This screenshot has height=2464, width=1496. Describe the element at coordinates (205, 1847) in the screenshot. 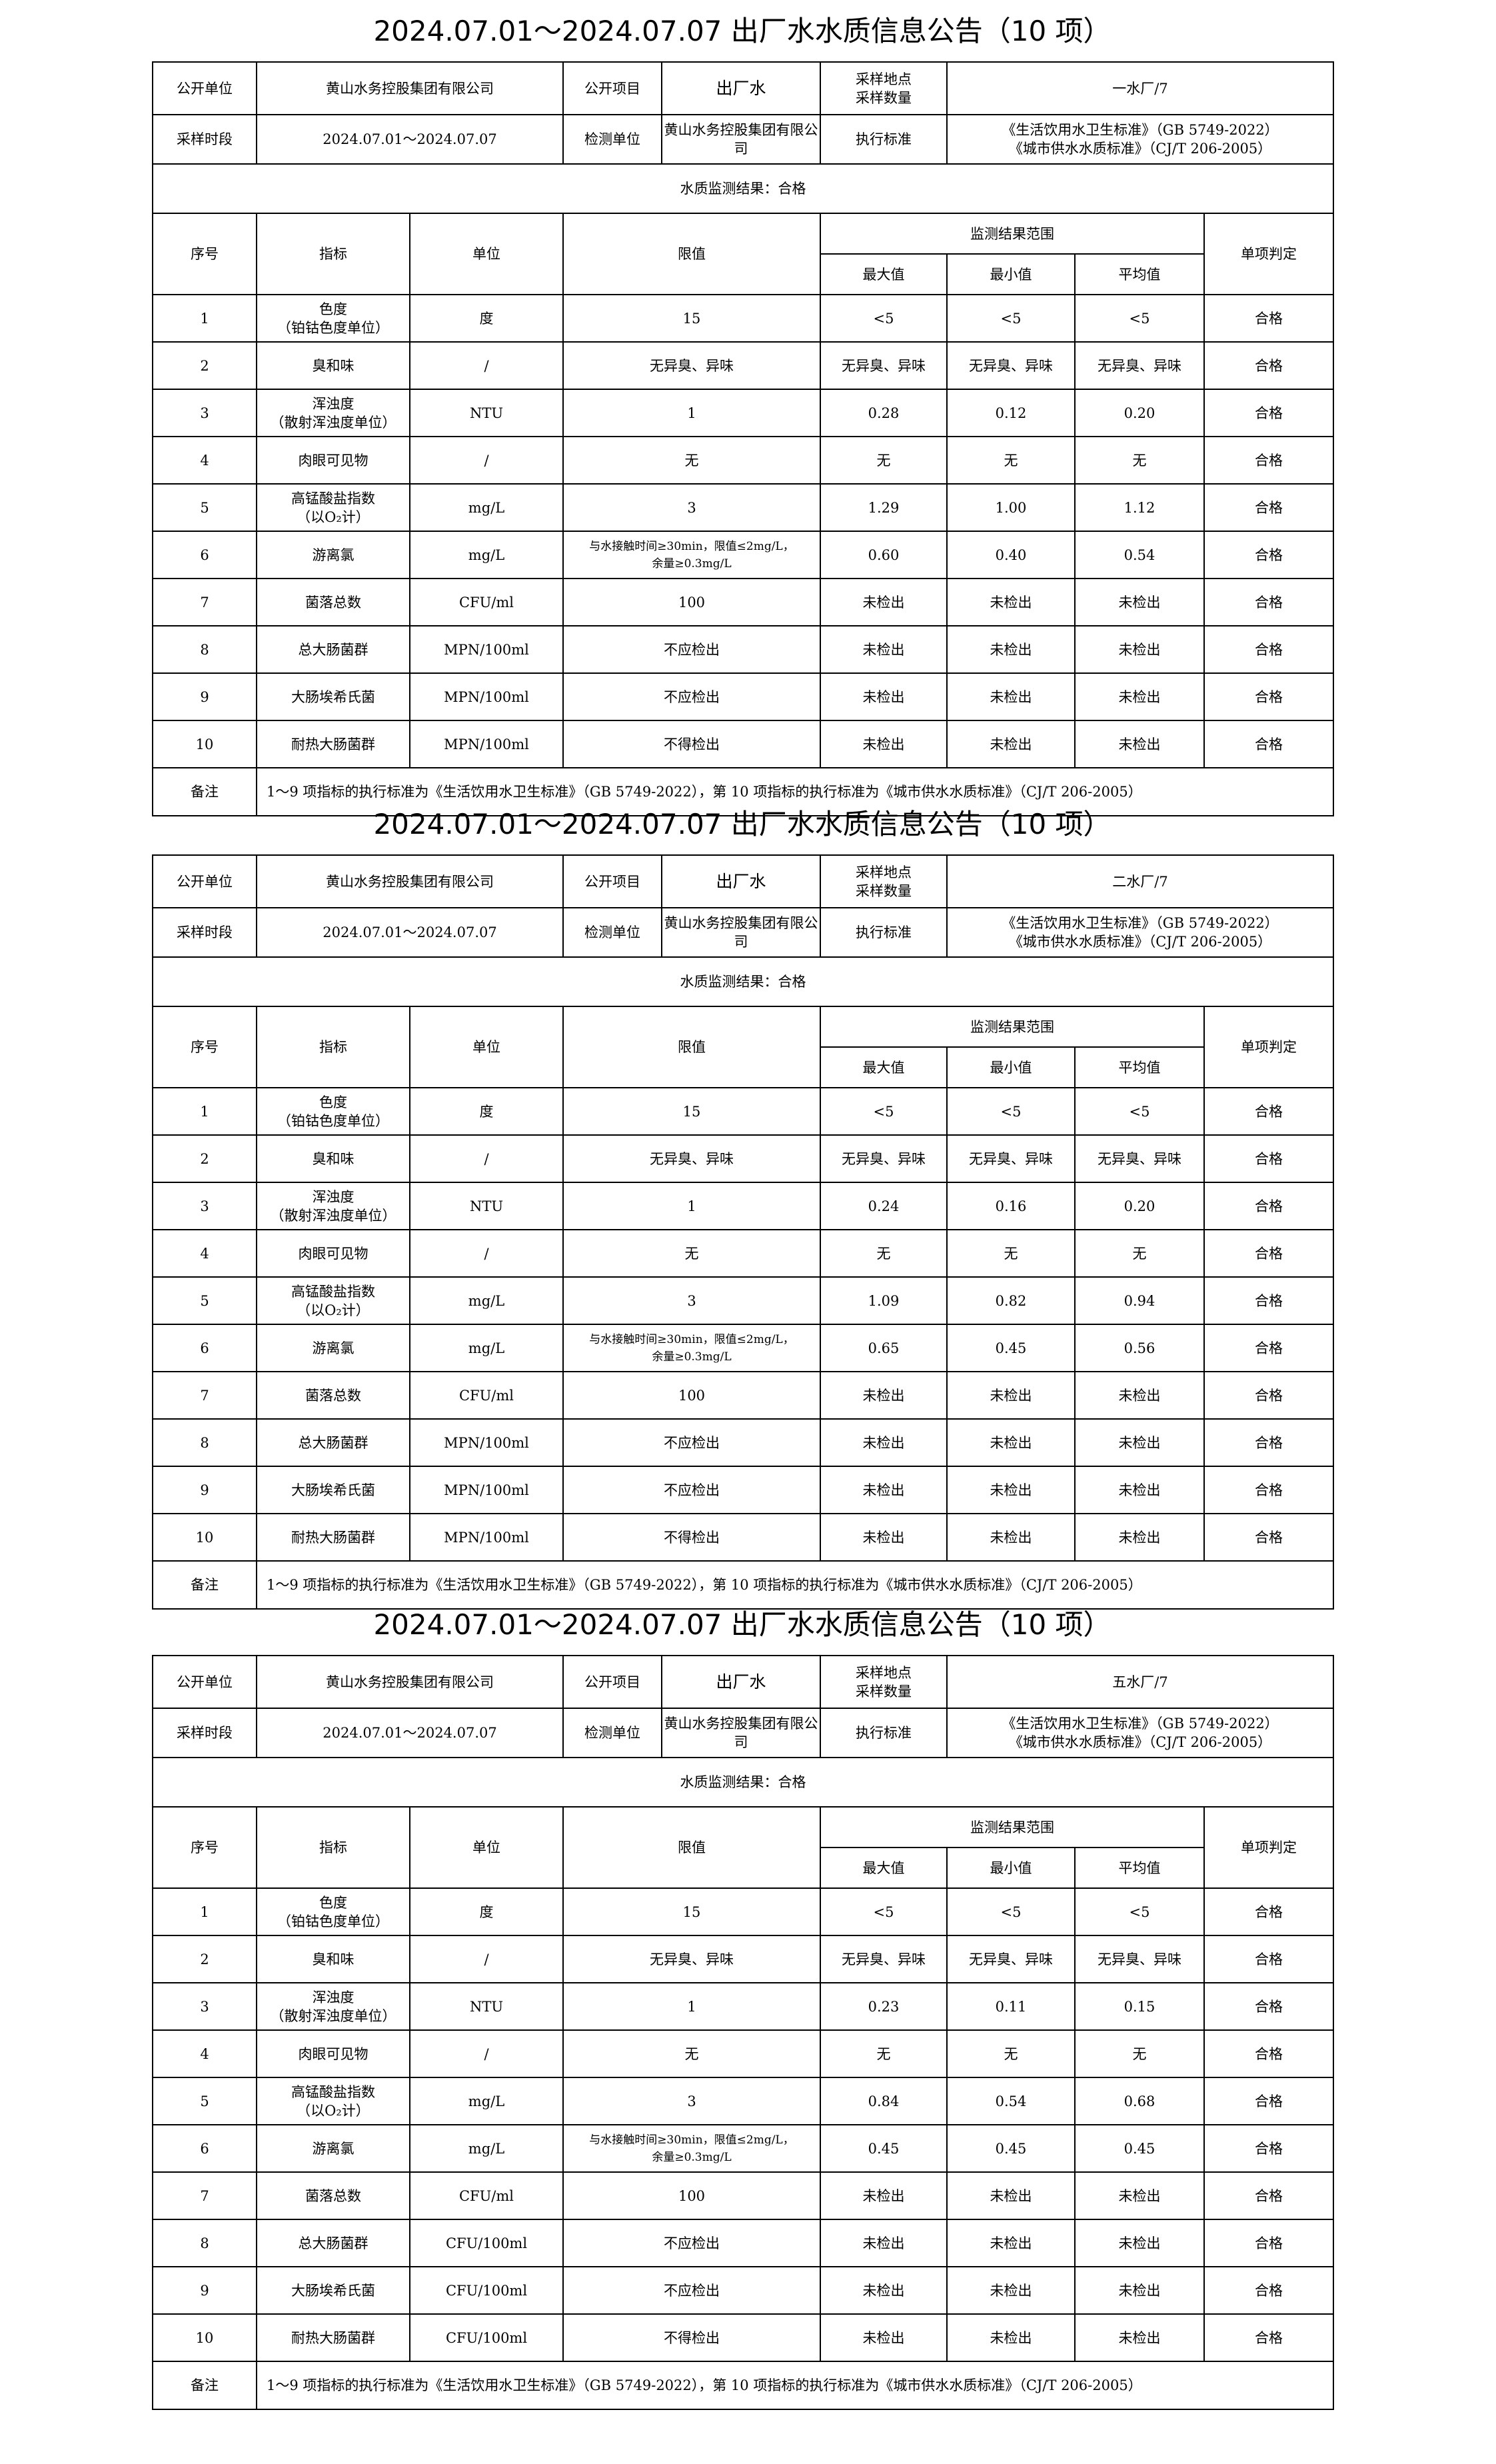

I see `col-no: 序号` at that location.